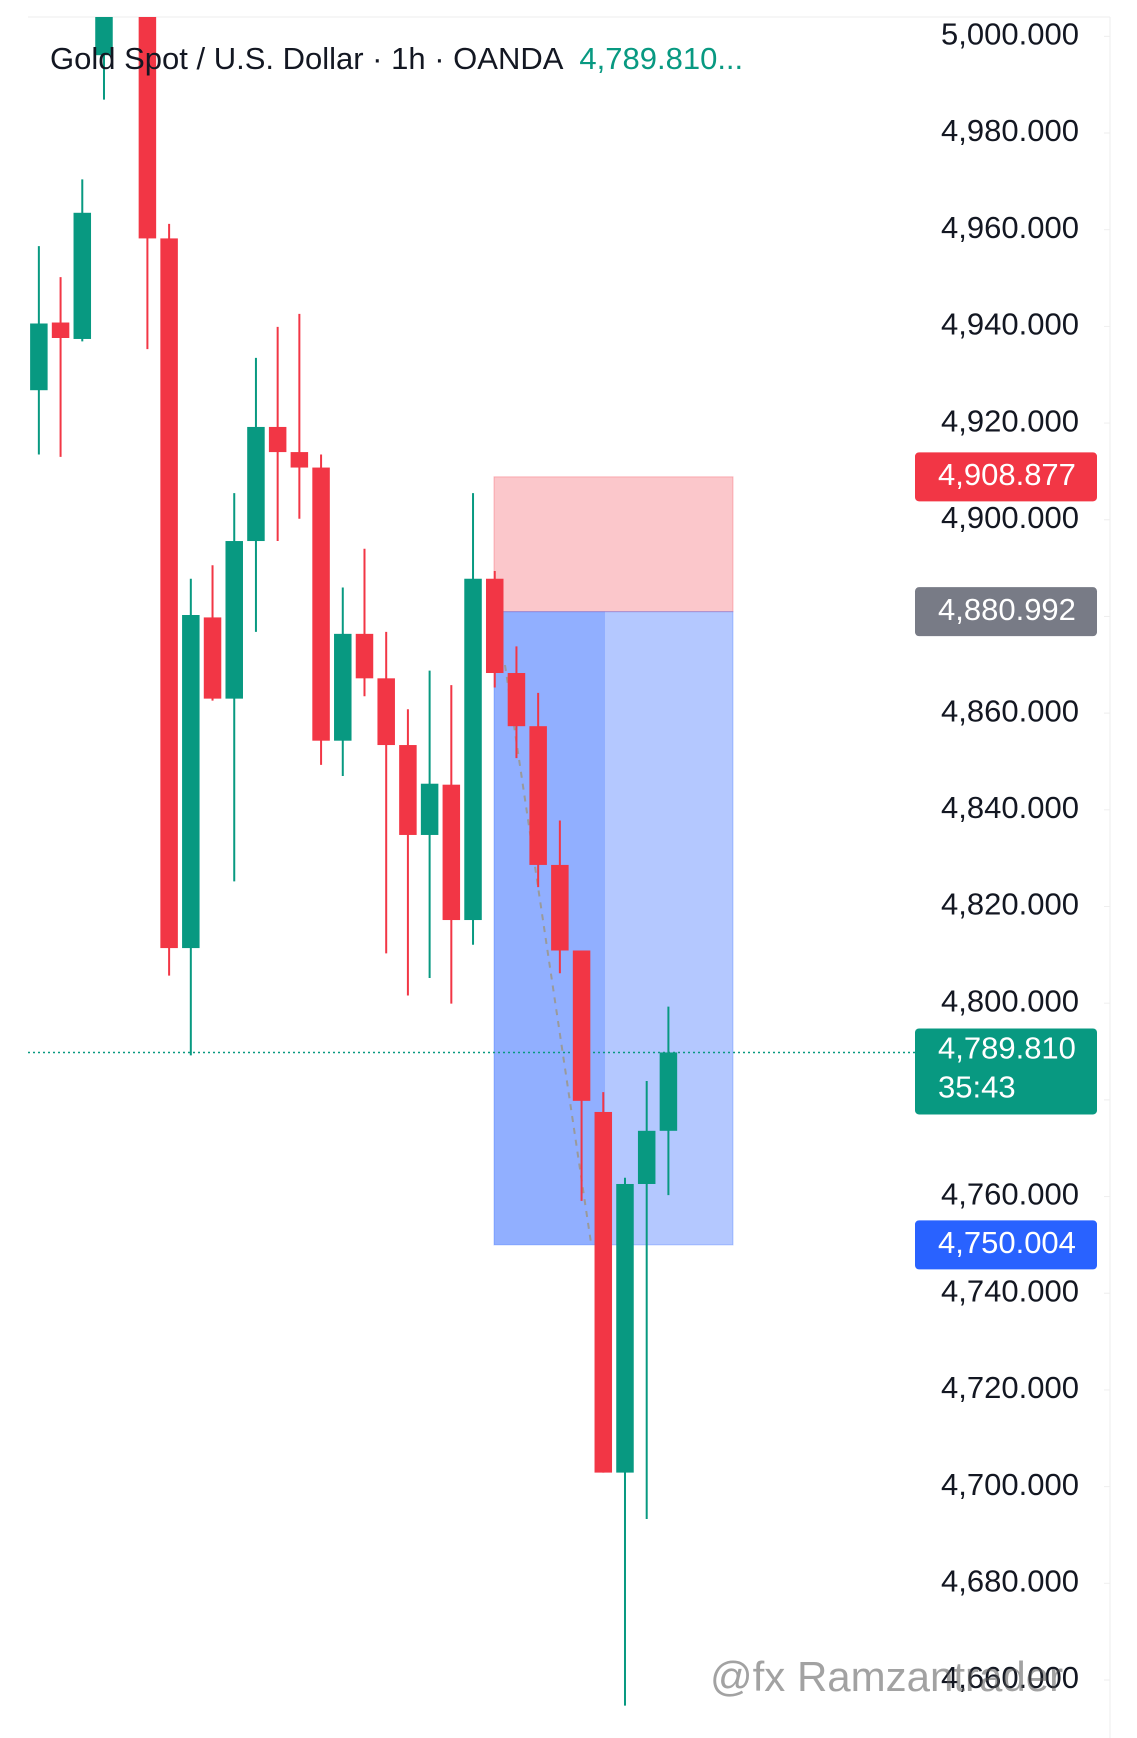 The width and height of the screenshot is (1137, 1738). What do you see at coordinates (1010, 1387) in the screenshot?
I see `y-tick-label: 4,720.000` at bounding box center [1010, 1387].